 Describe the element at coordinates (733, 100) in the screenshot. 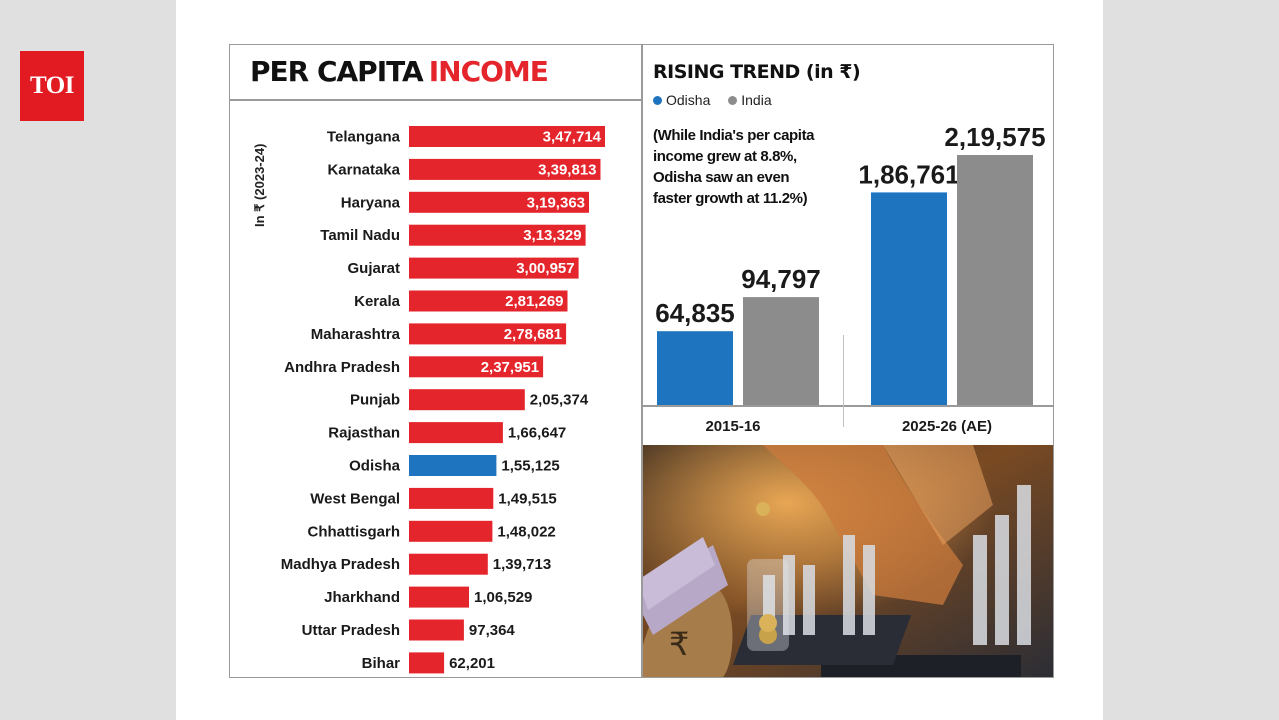

I see `legend-india-swatch` at that location.